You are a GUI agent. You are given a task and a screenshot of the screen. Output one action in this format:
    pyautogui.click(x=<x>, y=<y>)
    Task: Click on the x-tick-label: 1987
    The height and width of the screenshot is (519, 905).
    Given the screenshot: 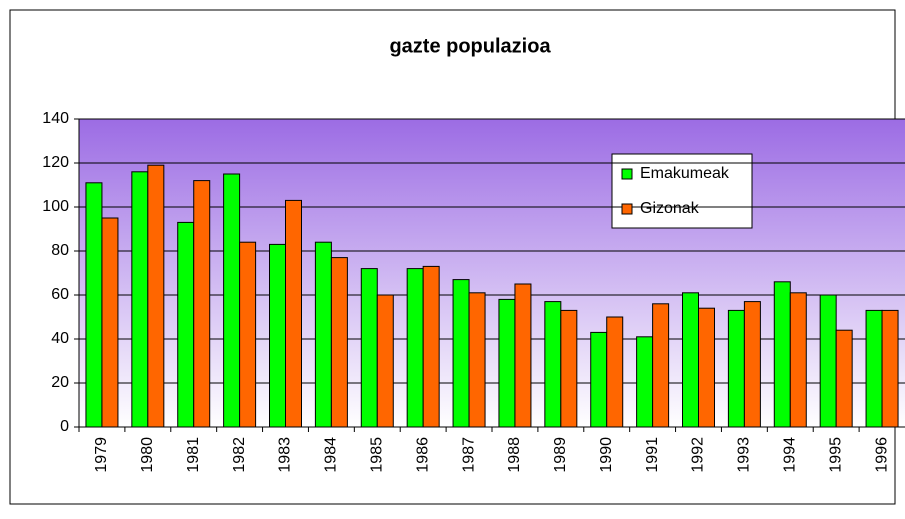 What is the action you would take?
    pyautogui.click(x=468, y=455)
    